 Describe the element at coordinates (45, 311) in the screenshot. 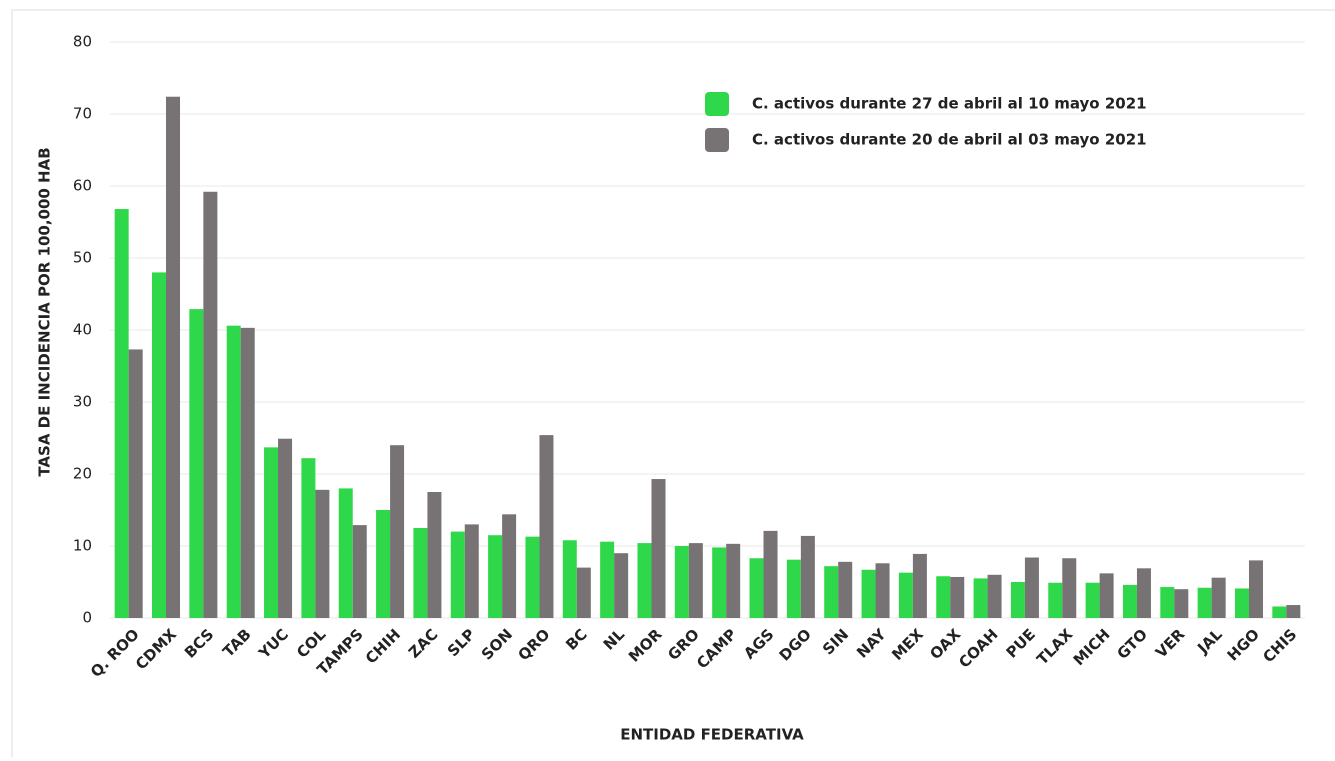

I see `y-axis-label: TASA DE INCIDENCIA POR 100,000 HAB` at that location.